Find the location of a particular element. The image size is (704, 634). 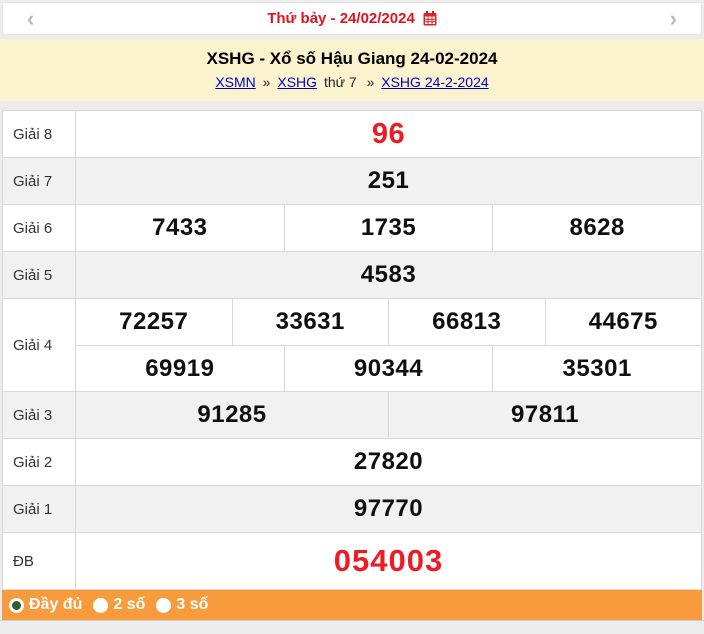

prize-number: 96 is located at coordinates (388, 133).